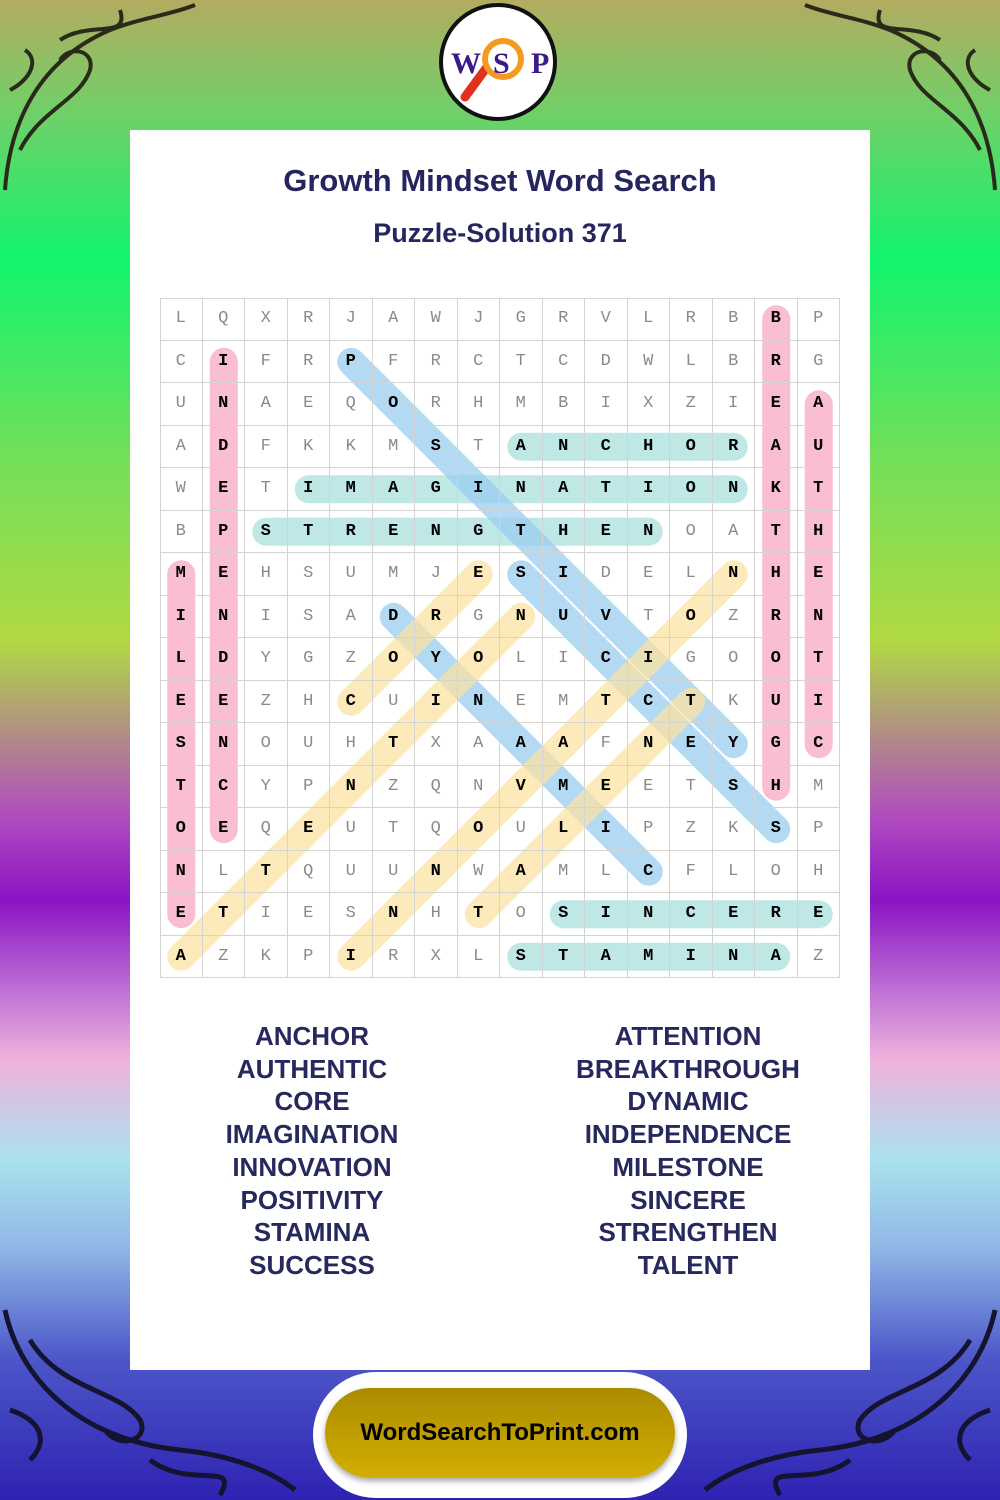  I want to click on logo: W S P, so click(498, 62).